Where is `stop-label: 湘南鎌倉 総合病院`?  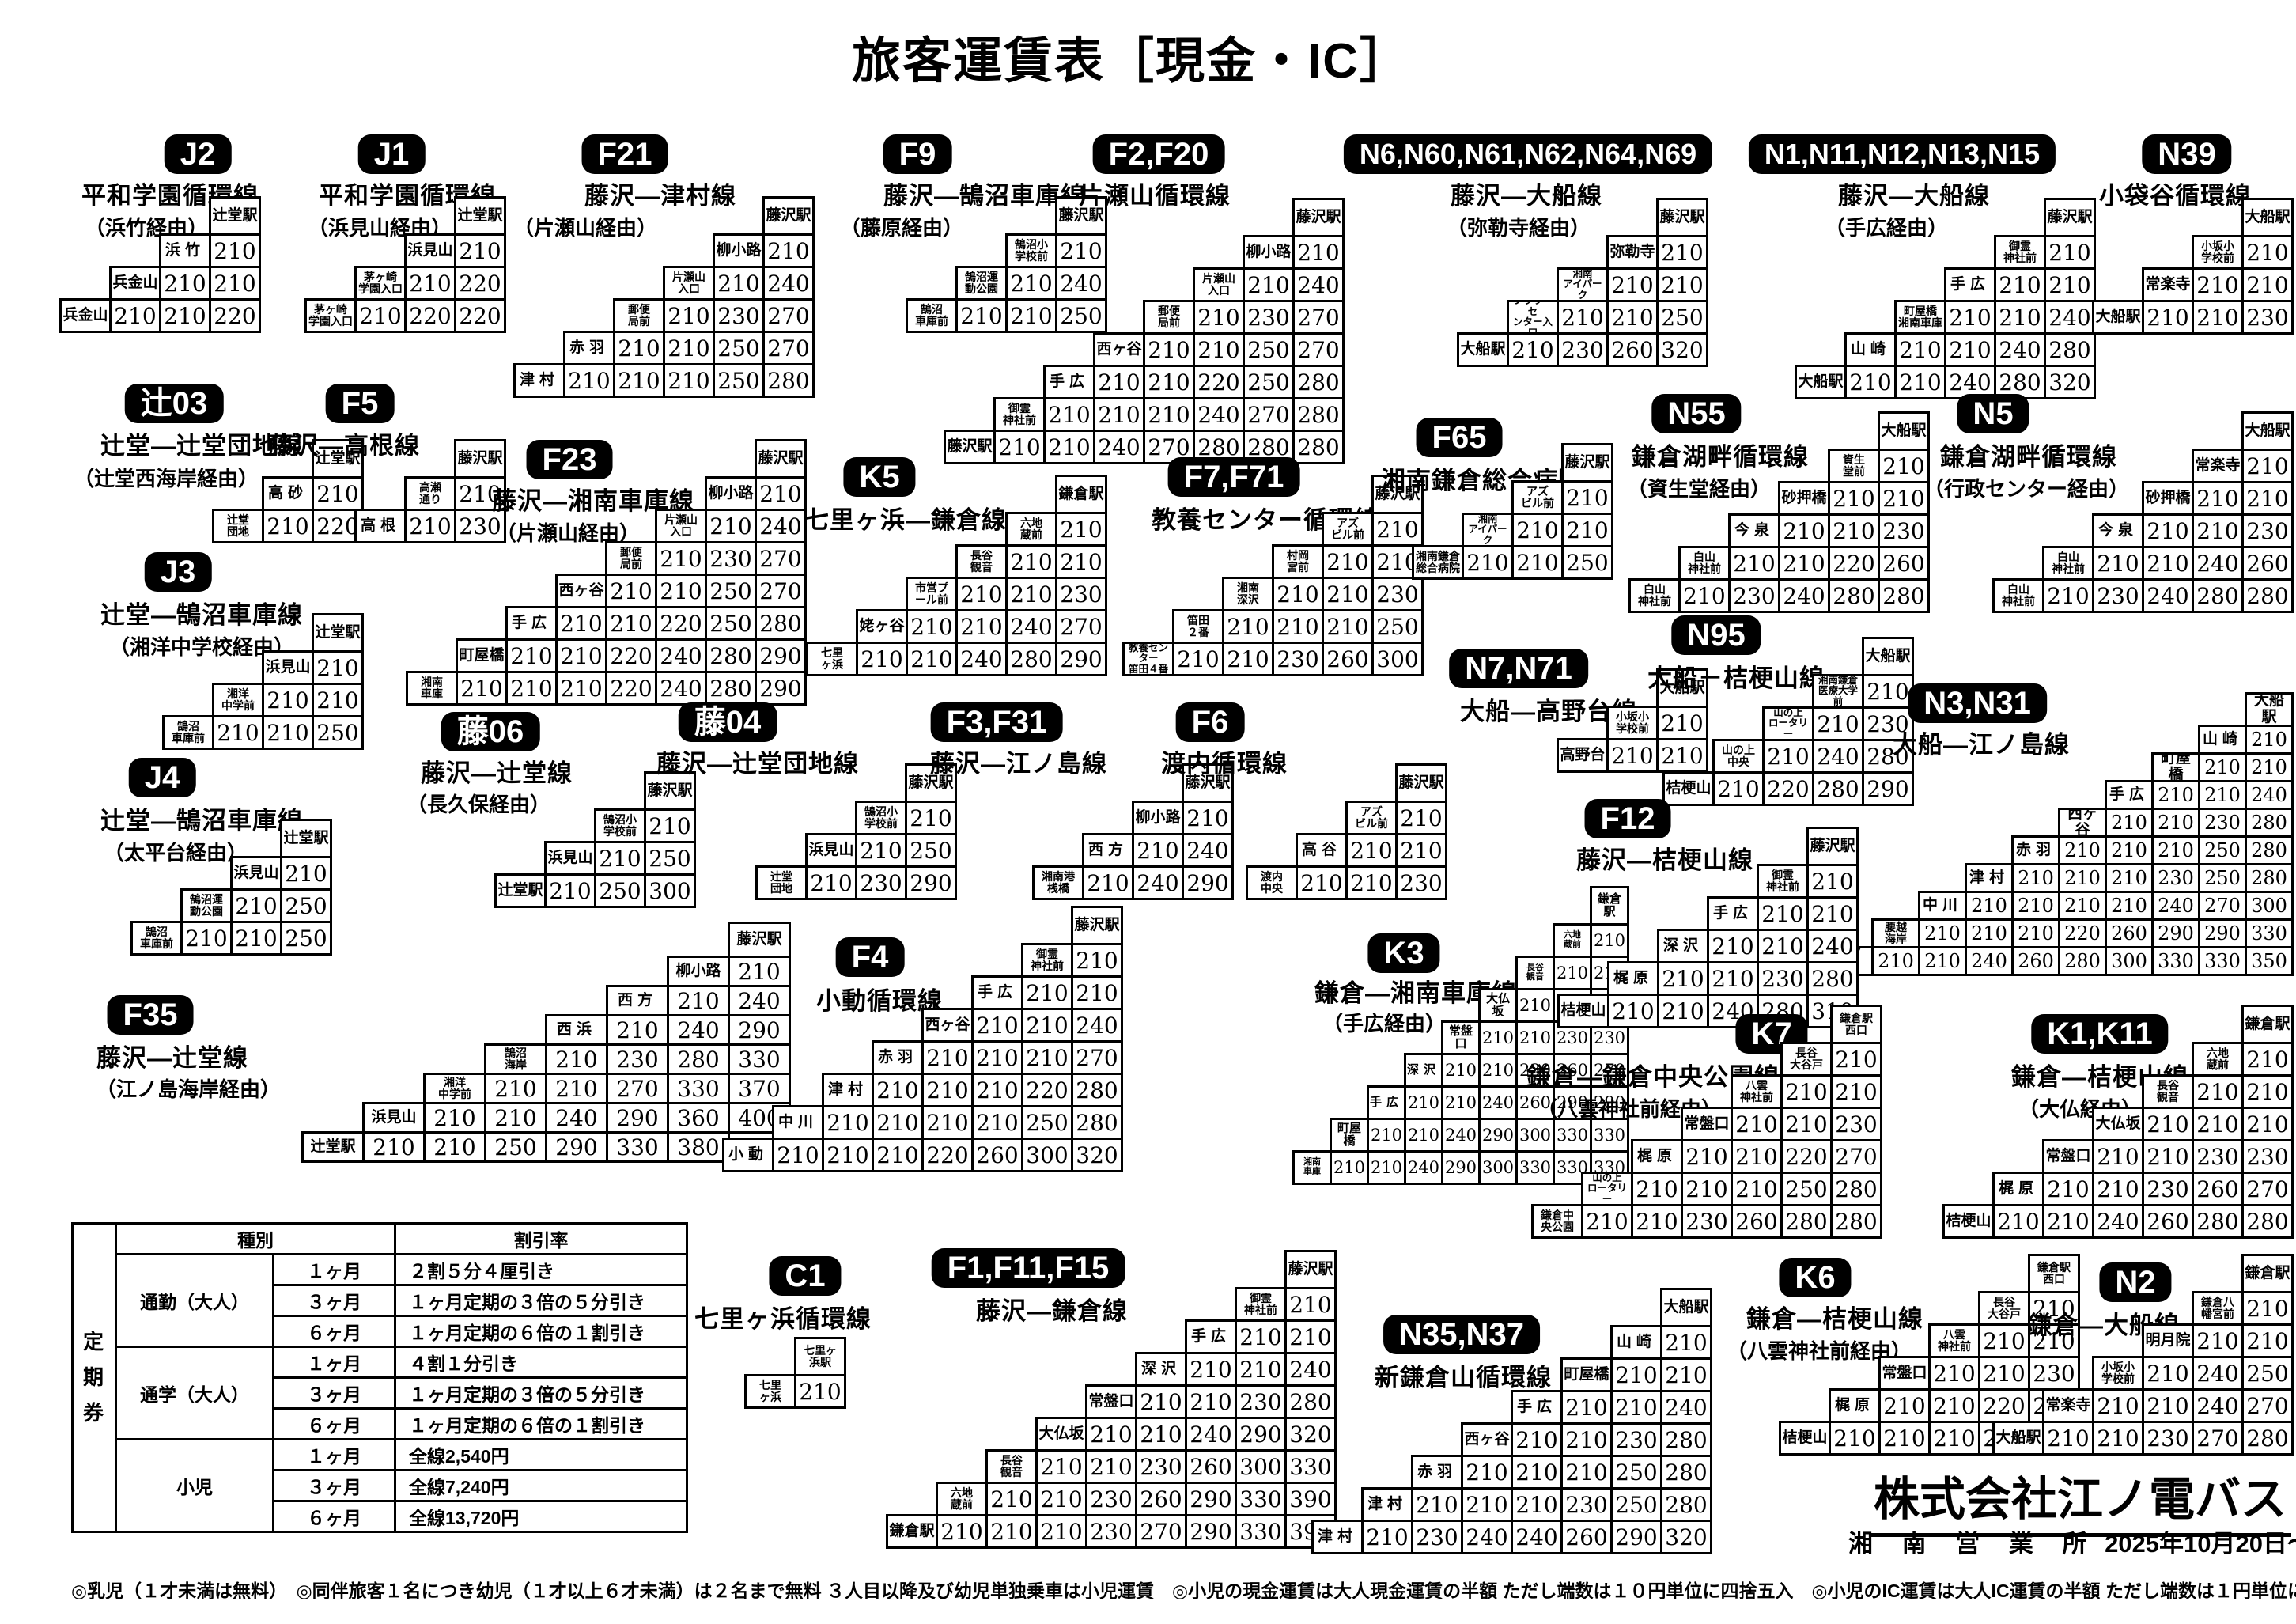
stop-label: 湘南鎌倉 総合病院 is located at coordinates (1438, 562).